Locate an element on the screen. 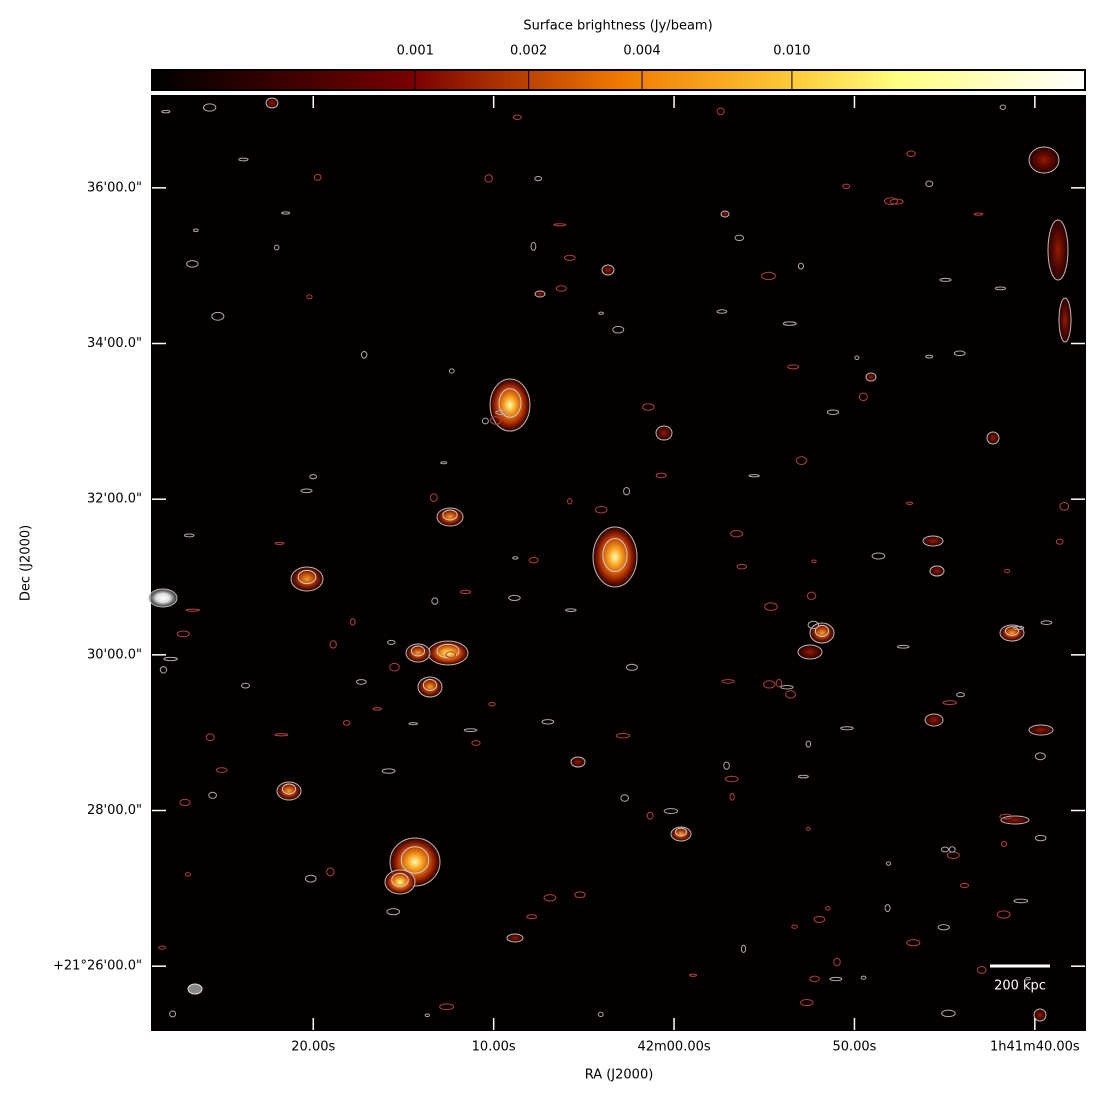 The width and height of the screenshot is (1105, 1103). x-tick-label: 10.00s is located at coordinates (494, 1047).